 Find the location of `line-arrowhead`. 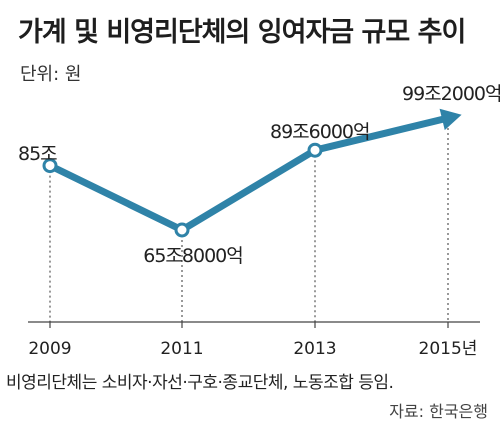

line-arrowhead is located at coordinates (450, 119).